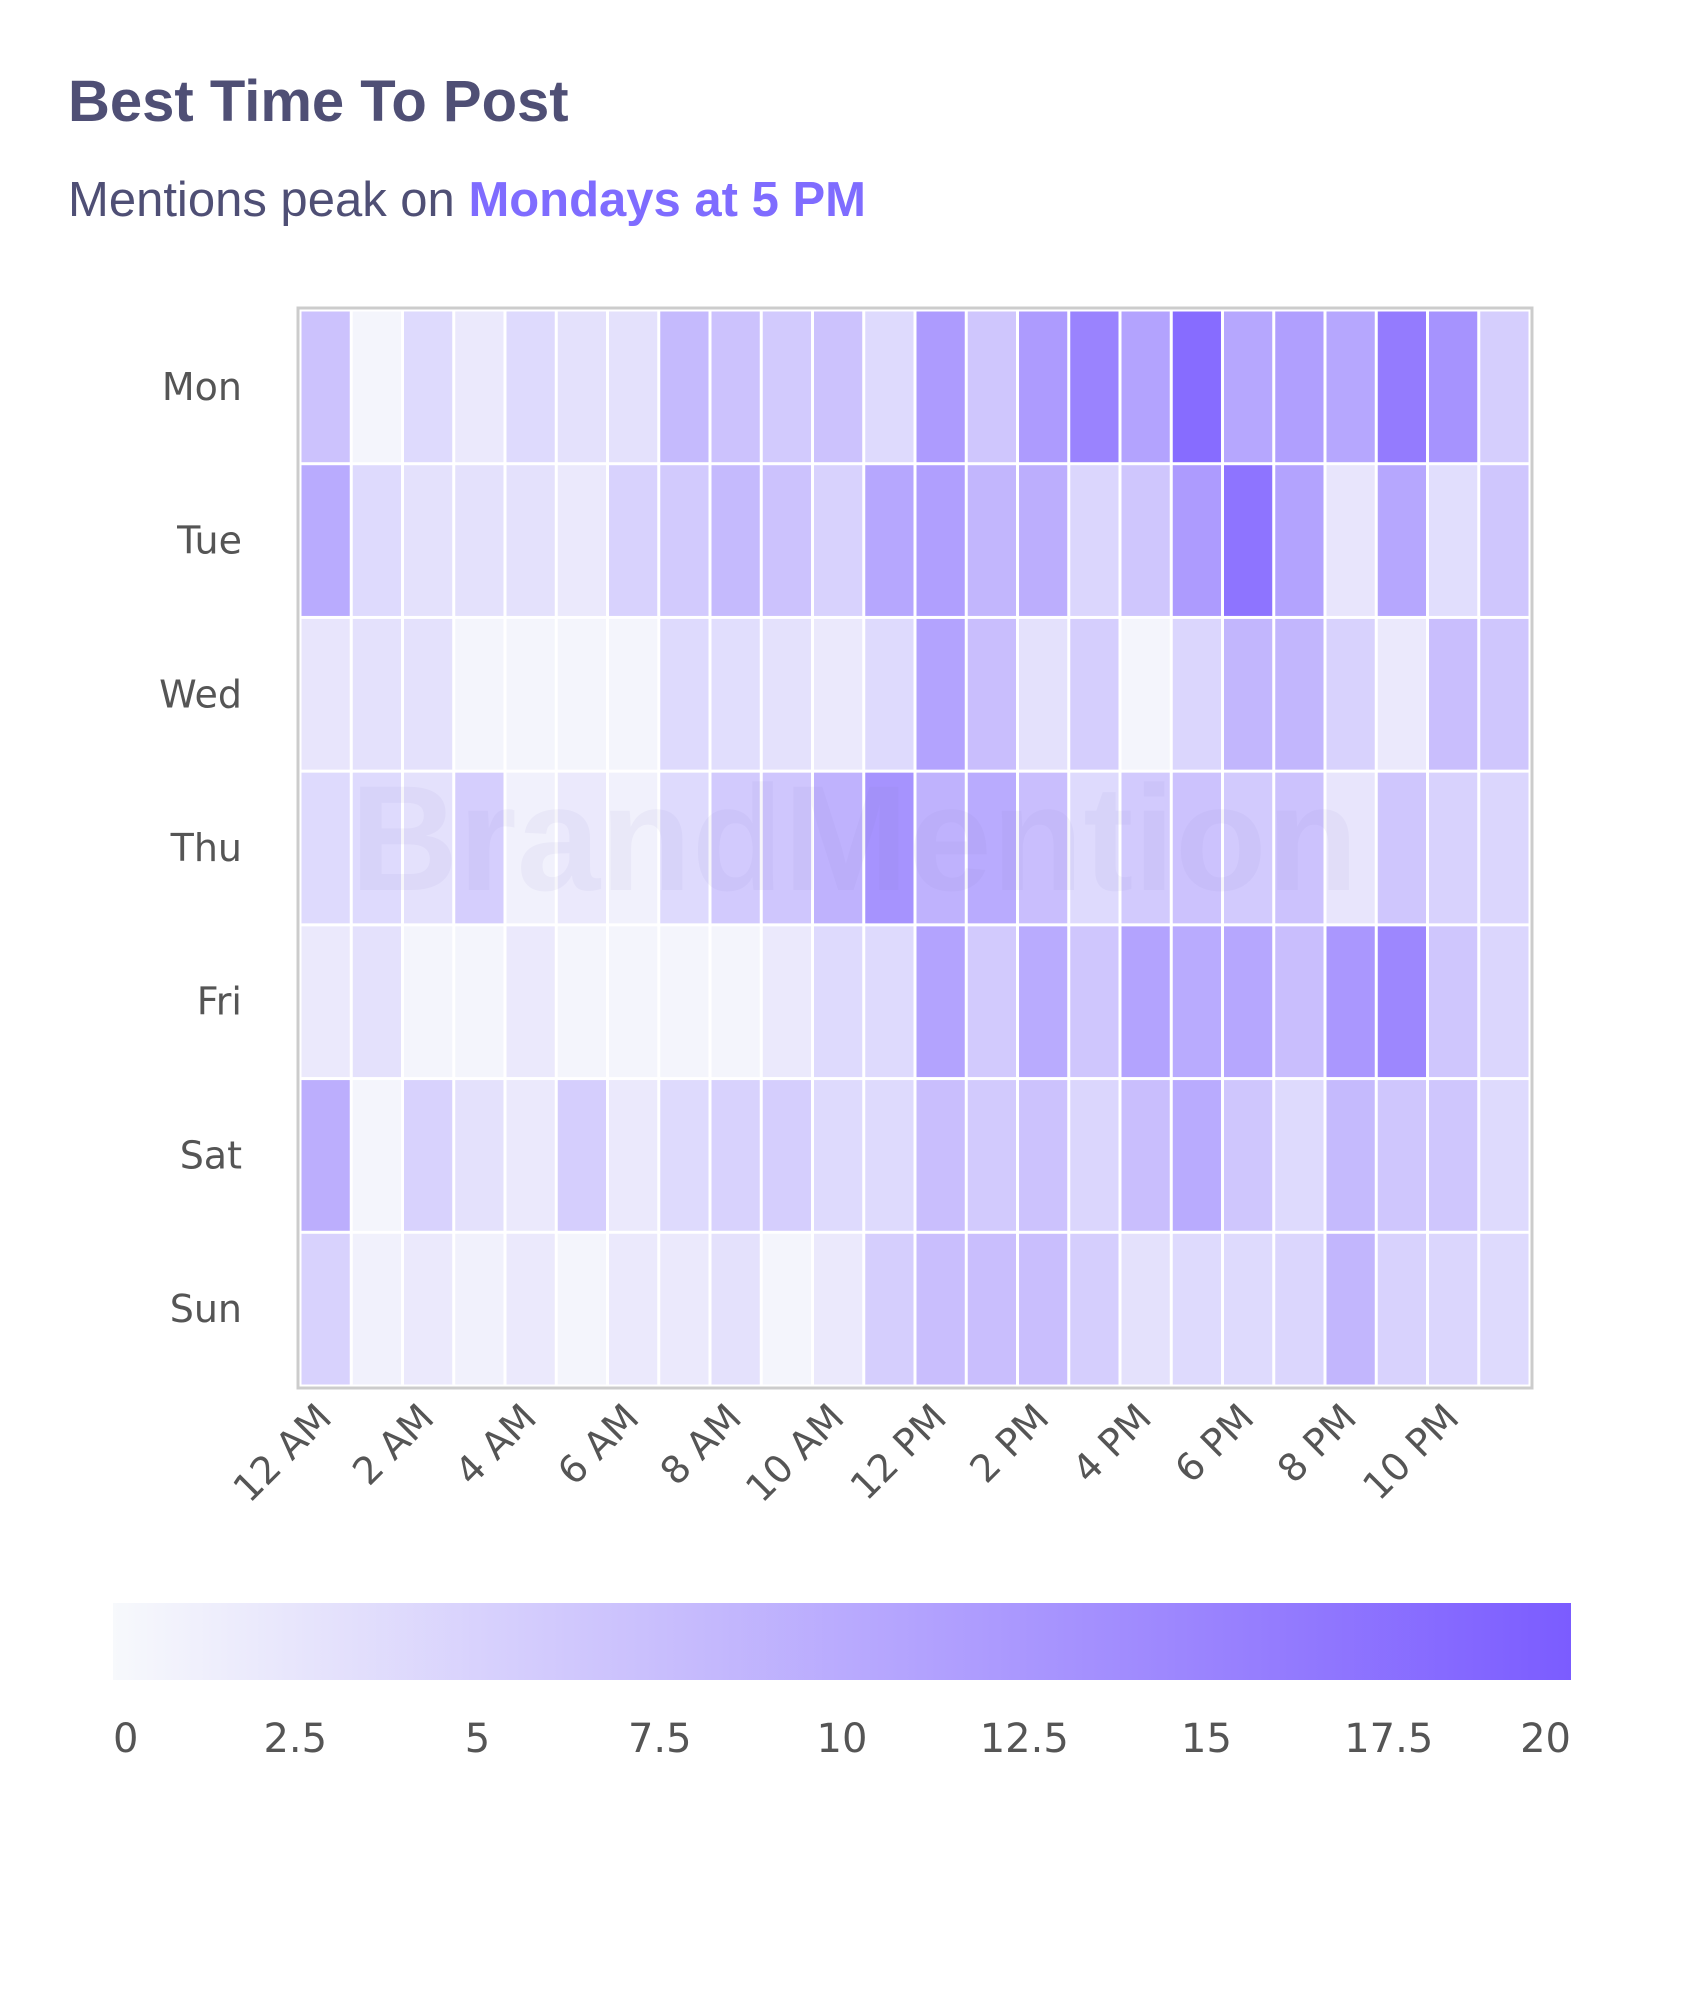 This screenshot has width=1692, height=1999. I want to click on heatmap-cell: Sat 6 AM: 2, so click(633, 1155).